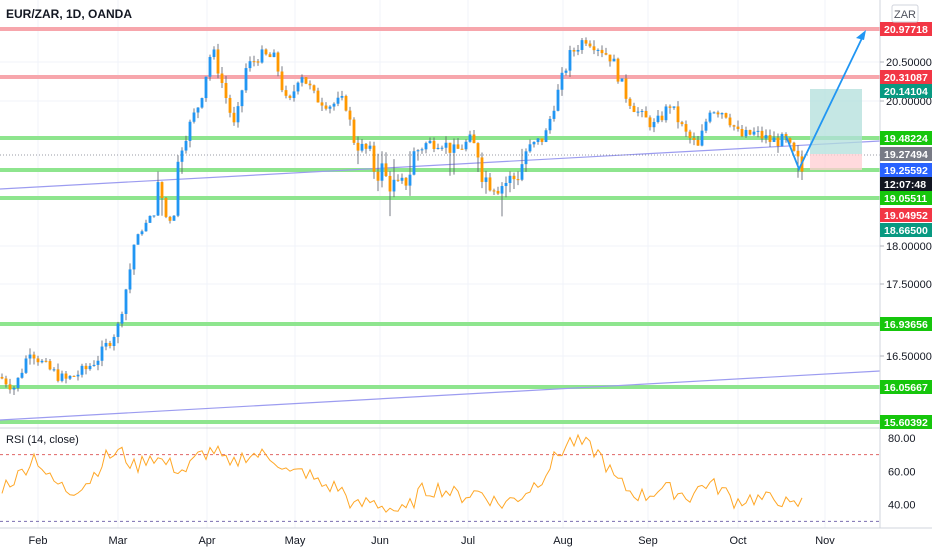 The width and height of the screenshot is (932, 555). I want to click on currency-badge-box, so click(905, 13).